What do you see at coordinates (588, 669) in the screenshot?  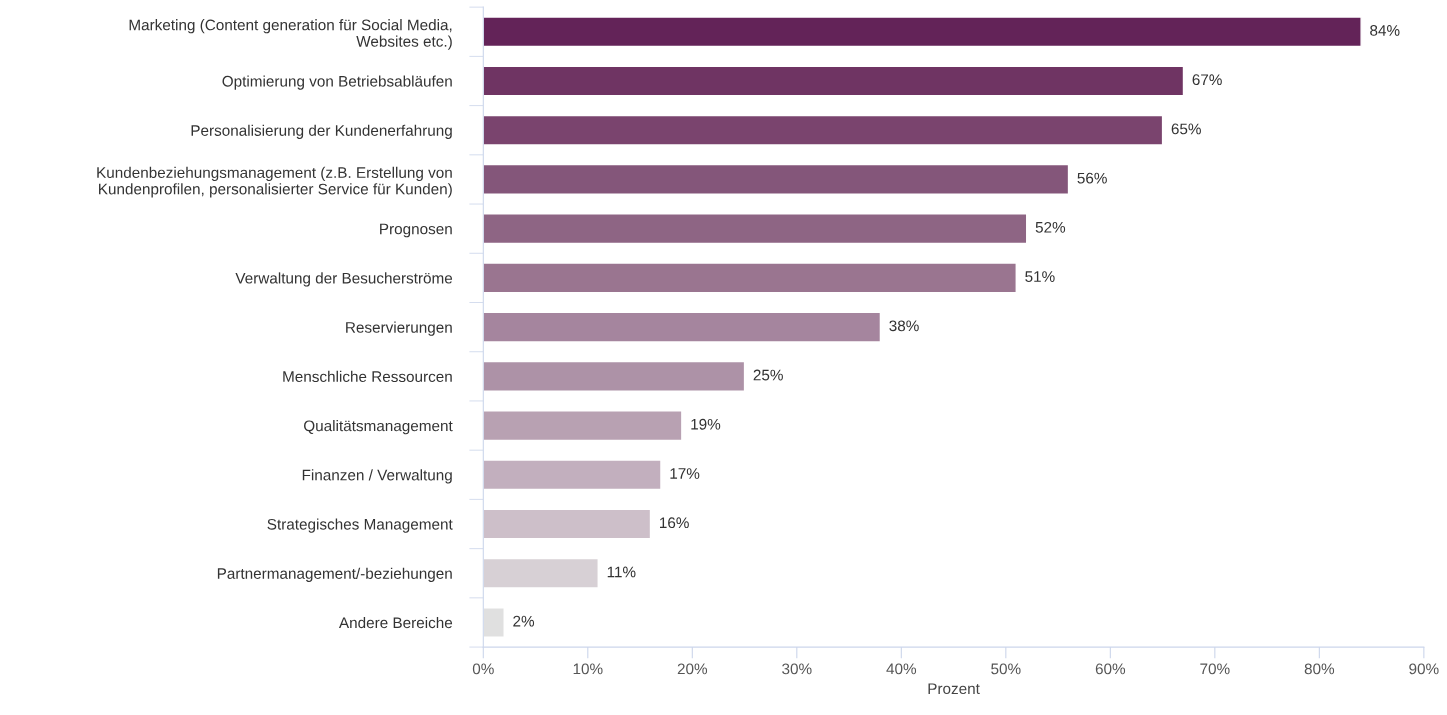 I see `x-tick-label: 10%` at bounding box center [588, 669].